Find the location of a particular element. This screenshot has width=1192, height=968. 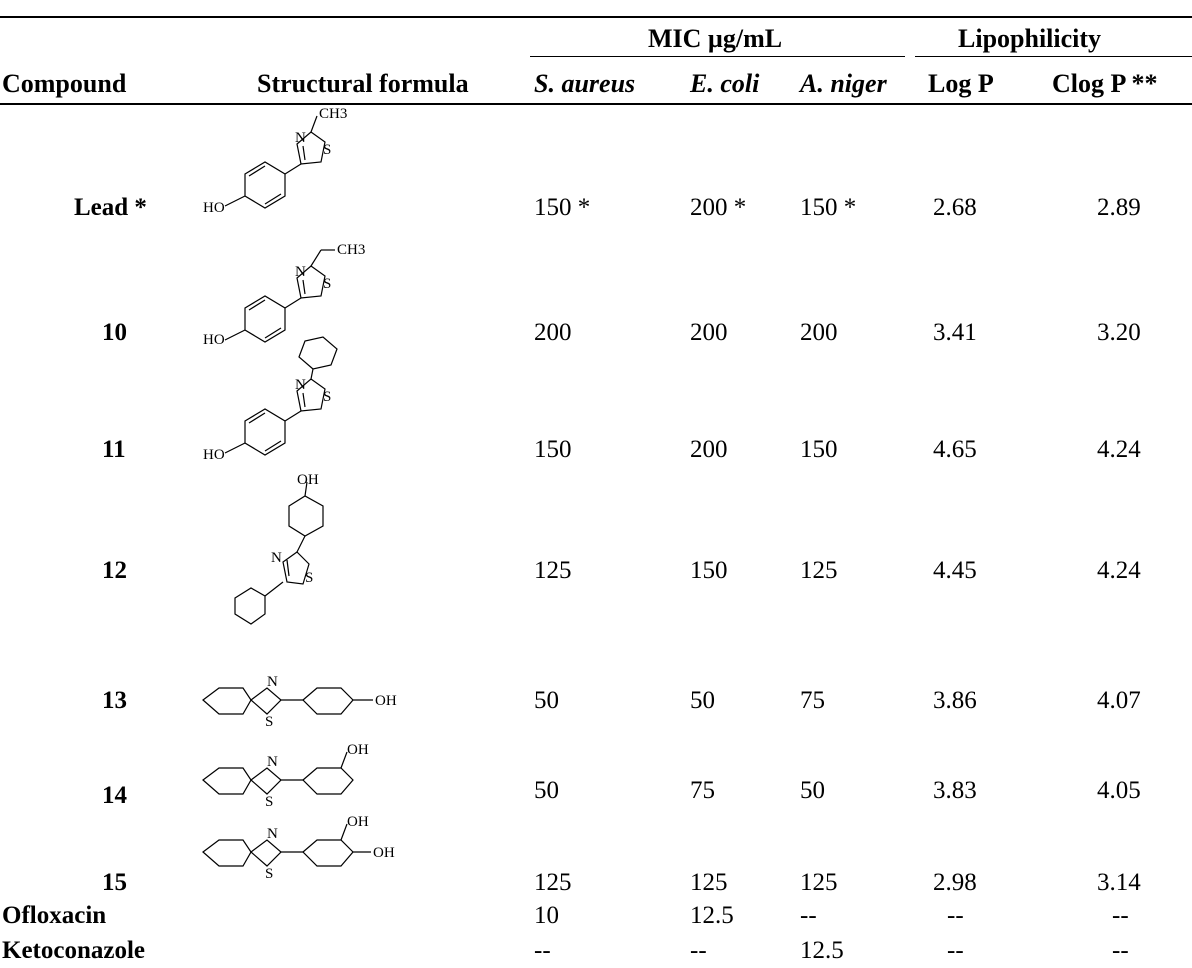

top-rule is located at coordinates (596, 17).